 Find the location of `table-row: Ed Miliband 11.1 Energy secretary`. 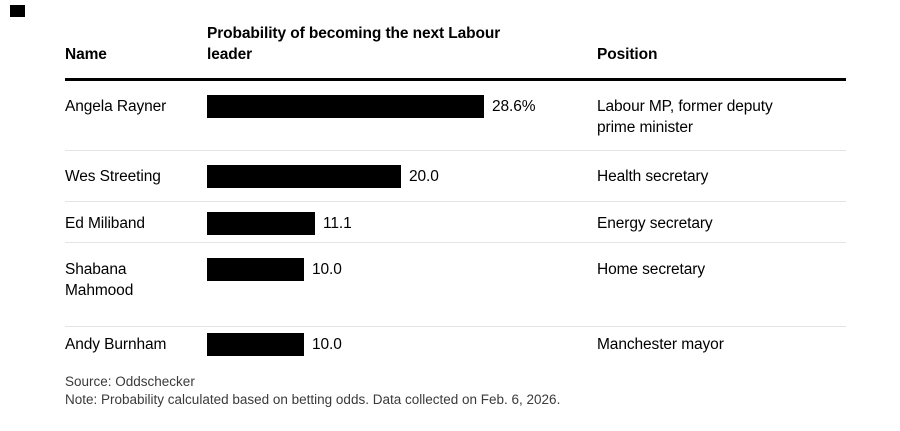

table-row: Ed Miliband 11.1 Energy secretary is located at coordinates (455, 223).